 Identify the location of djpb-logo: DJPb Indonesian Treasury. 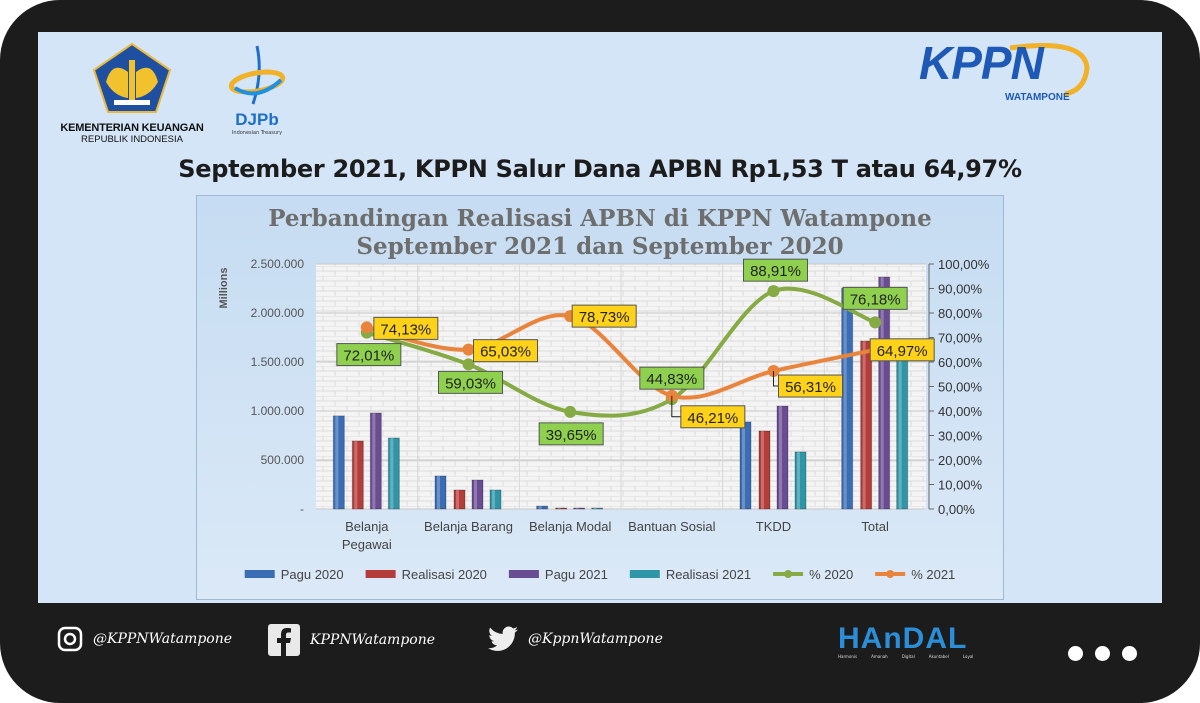
(257, 90).